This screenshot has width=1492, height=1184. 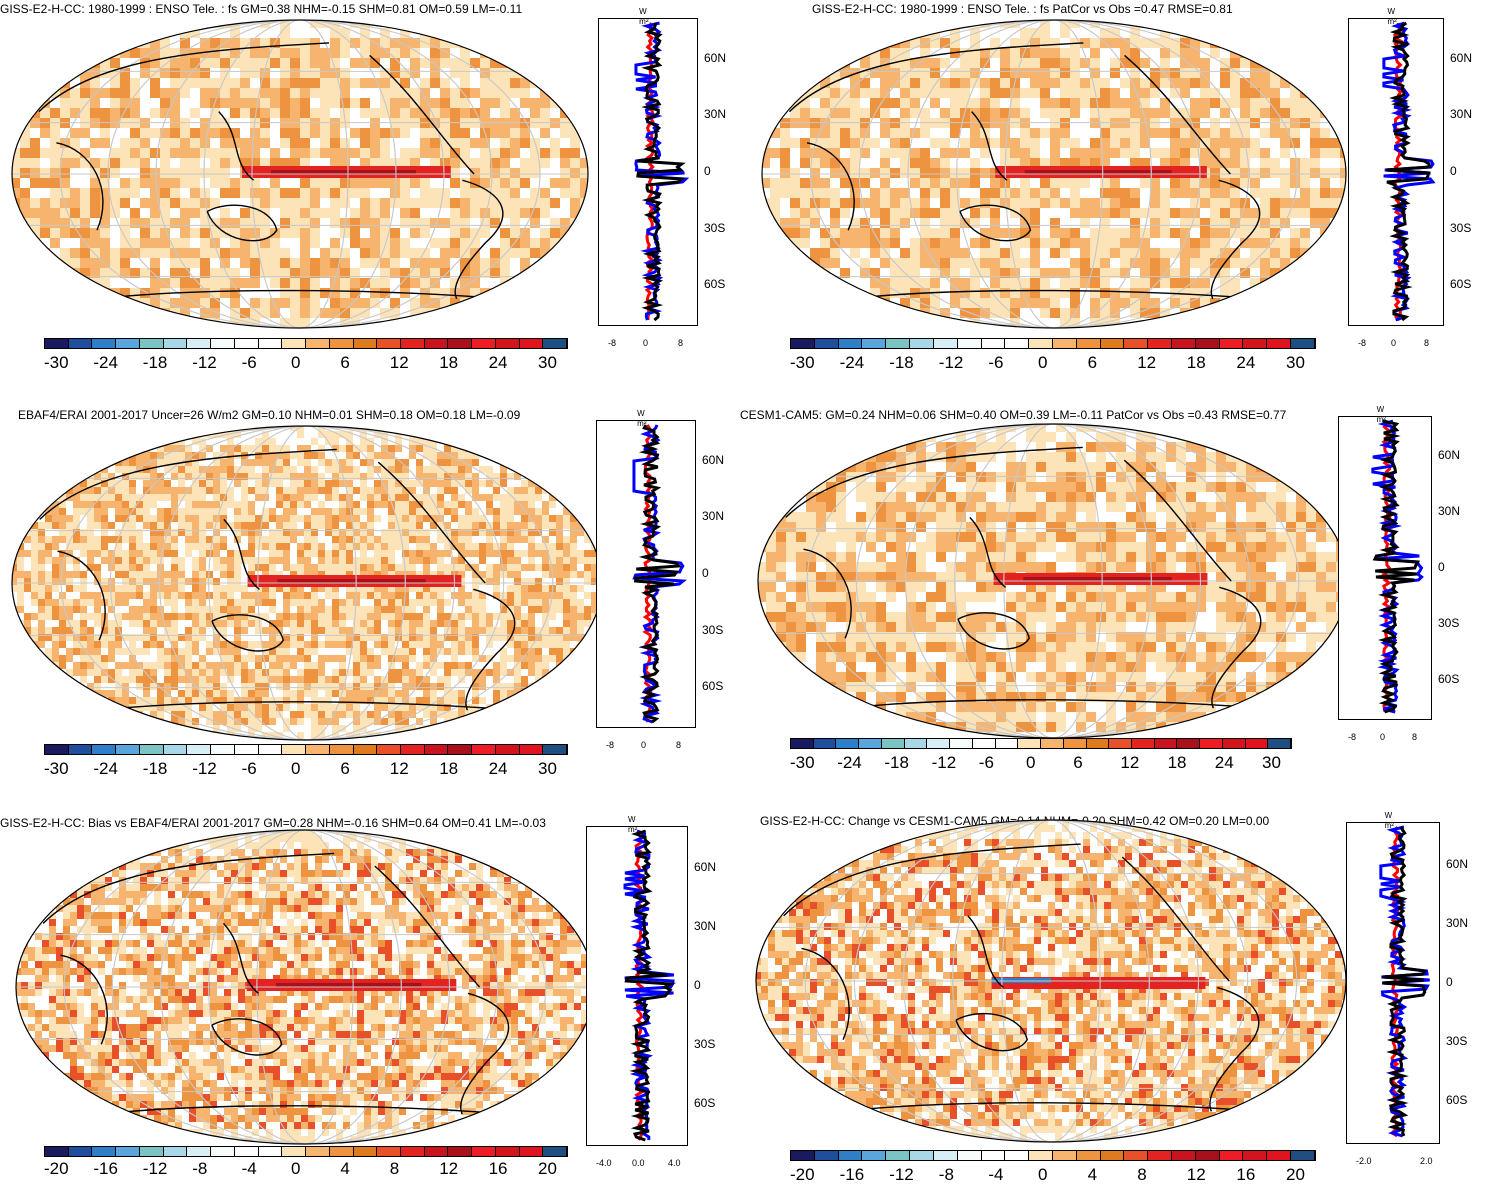 What do you see at coordinates (1295, 1174) in the screenshot?
I see `colorbar-tick-label: 20` at bounding box center [1295, 1174].